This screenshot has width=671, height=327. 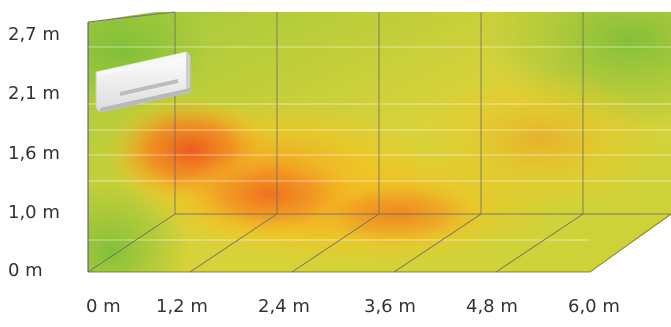 I want to click on x-label-6-0m: 6,0 m, so click(x=594, y=306).